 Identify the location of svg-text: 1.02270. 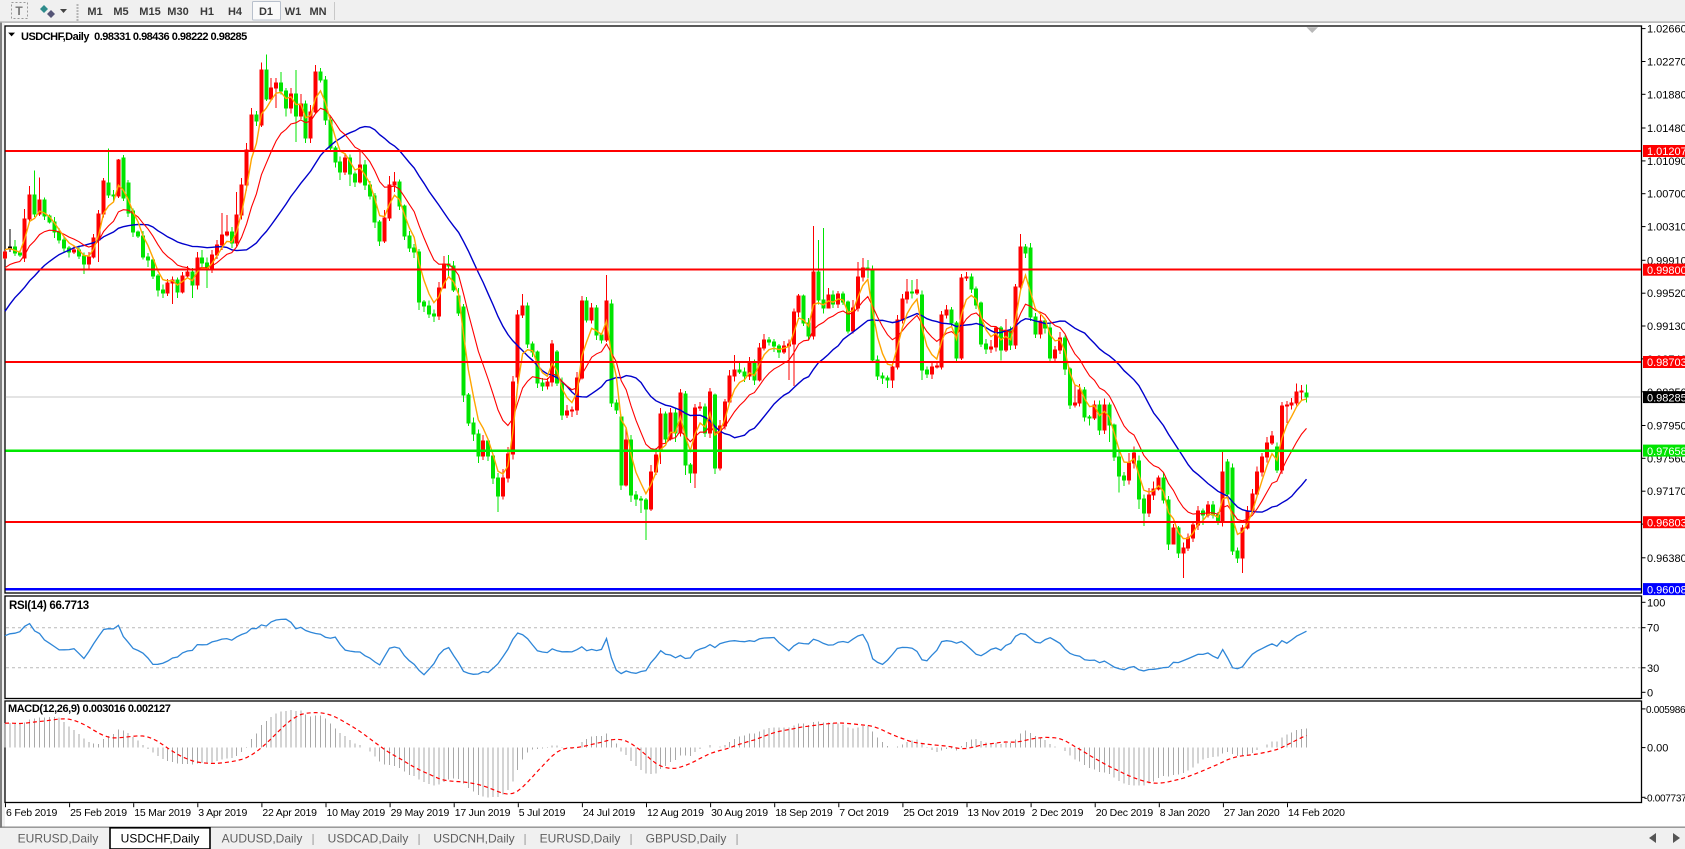
(1666, 63).